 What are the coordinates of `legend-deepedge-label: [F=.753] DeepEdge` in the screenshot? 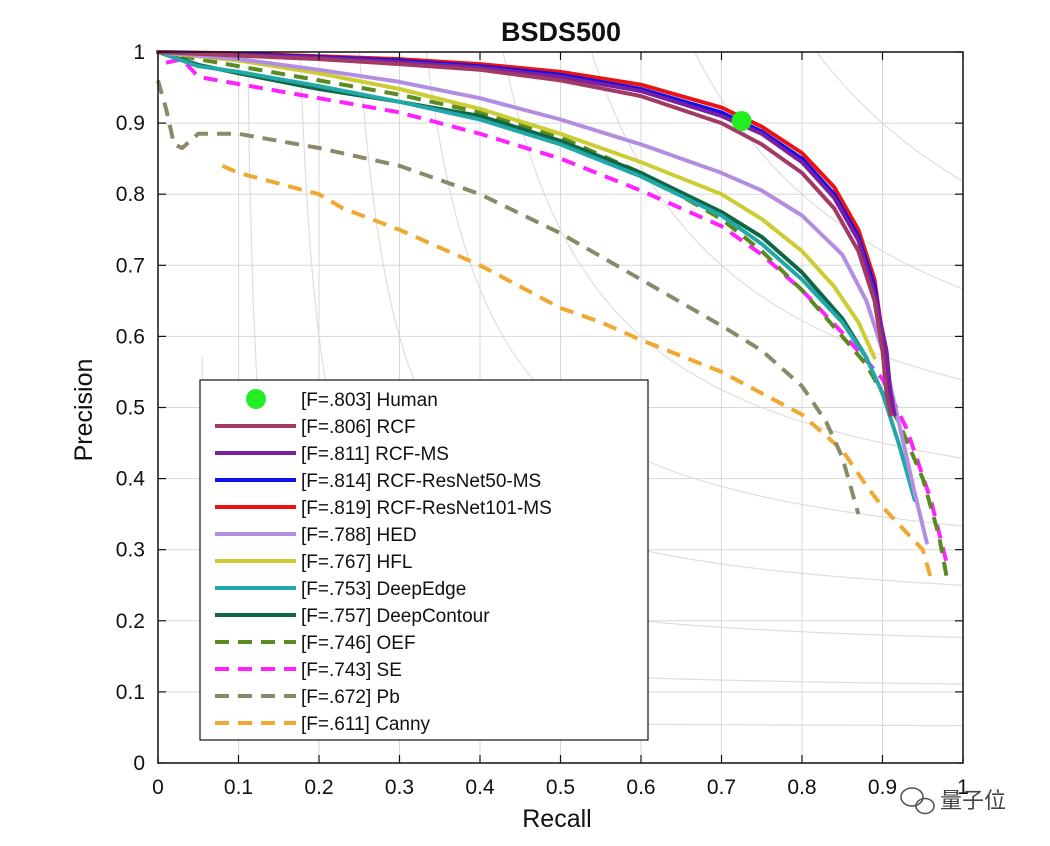 It's located at (383, 589).